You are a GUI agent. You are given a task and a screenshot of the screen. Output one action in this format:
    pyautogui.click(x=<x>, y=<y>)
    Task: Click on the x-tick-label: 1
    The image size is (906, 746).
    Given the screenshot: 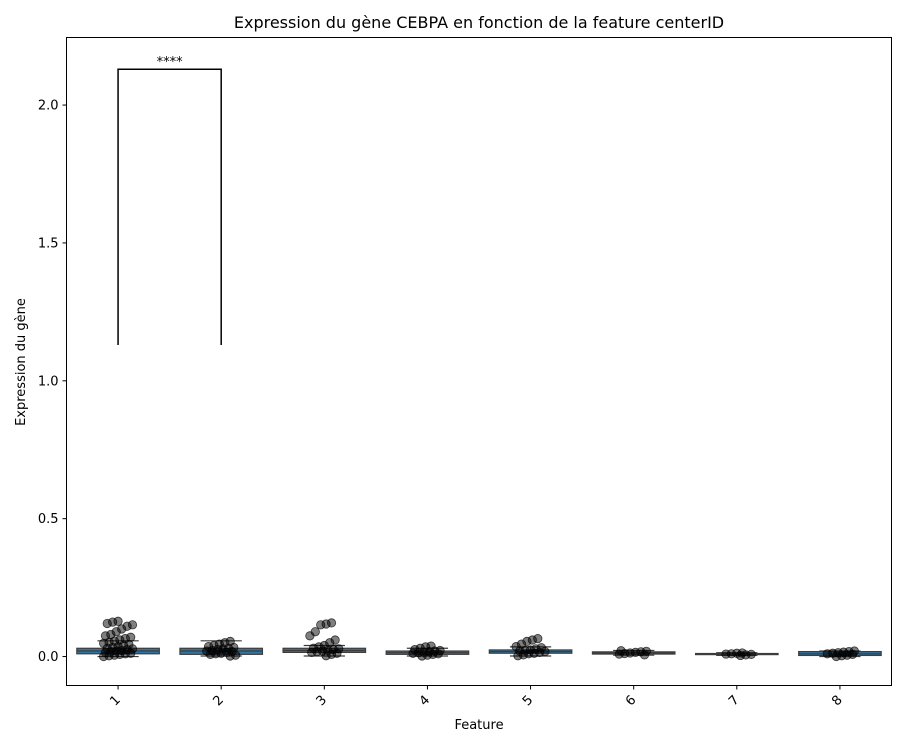 What is the action you would take?
    pyautogui.click(x=115, y=701)
    